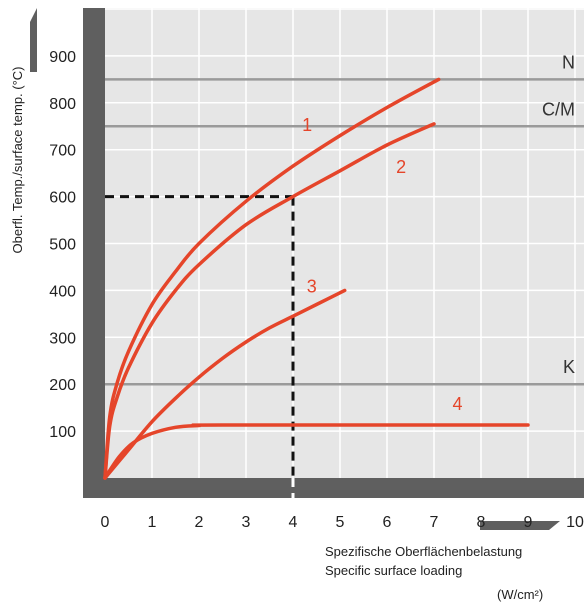 The width and height of the screenshot is (584, 608). Describe the element at coordinates (62, 432) in the screenshot. I see `y-tick-label: 100` at that location.